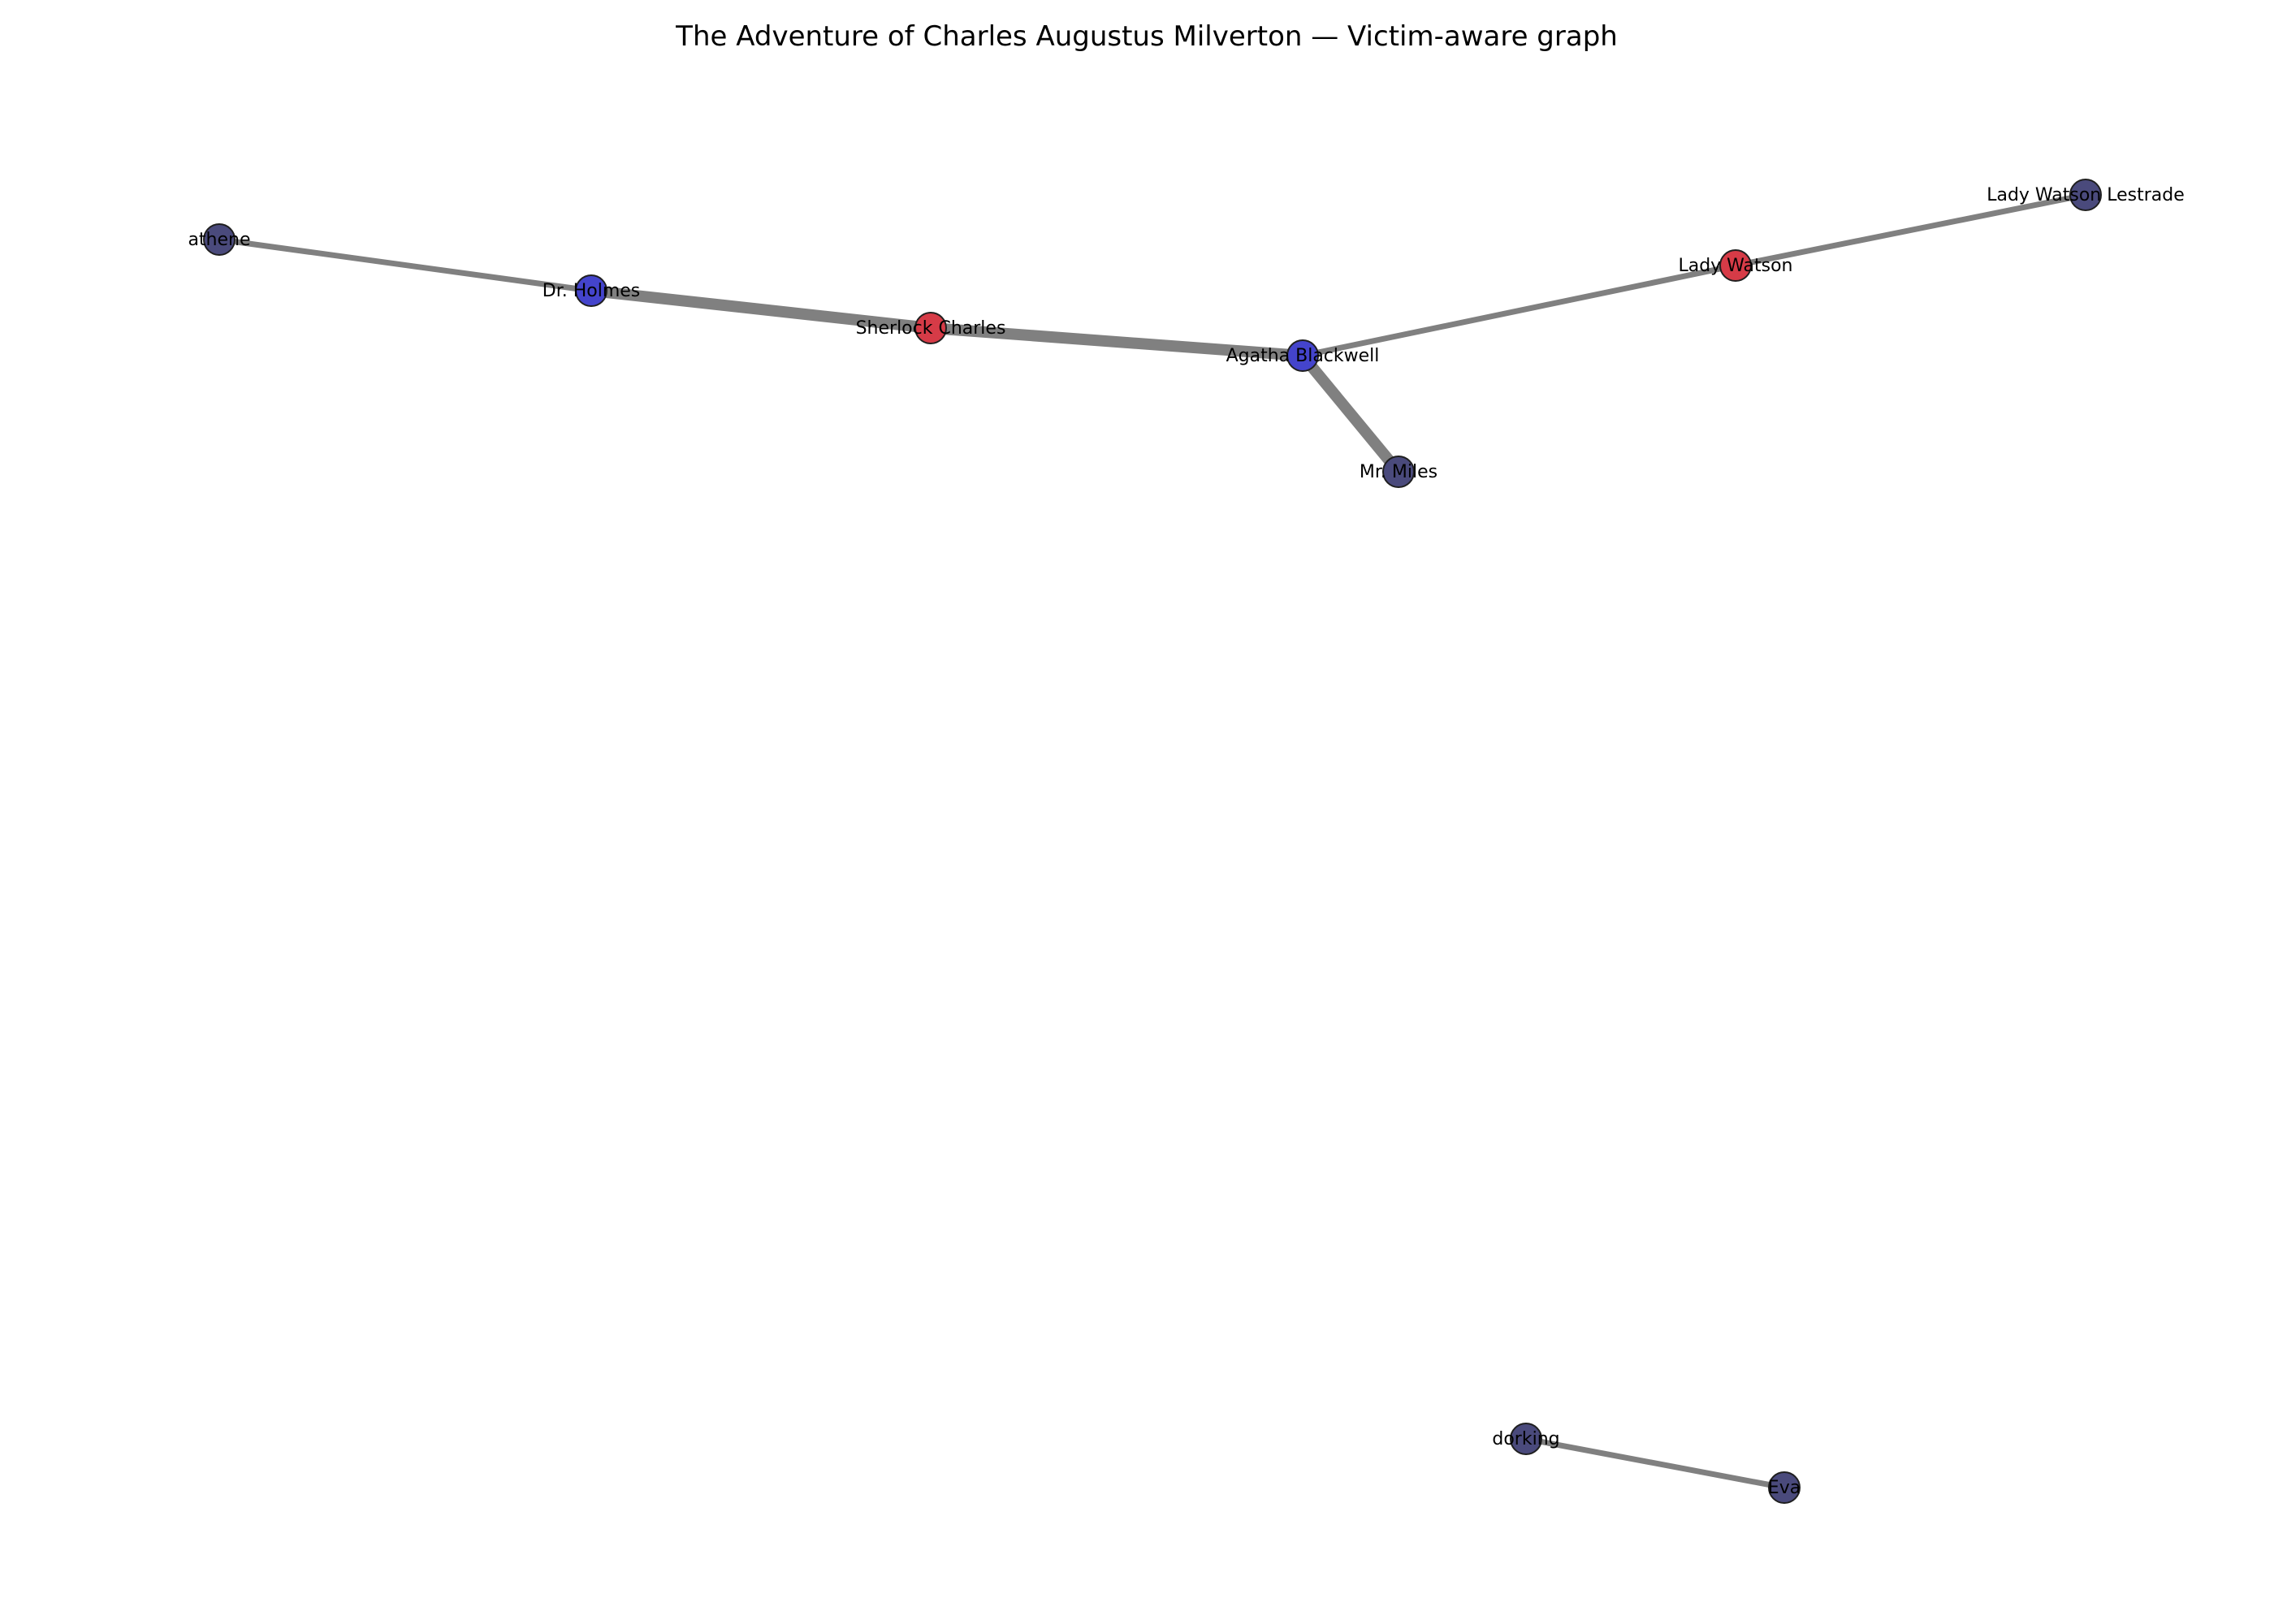 The width and height of the screenshot is (2274, 1624). I want to click on edge-dr-holmes-sherlock-charles, so click(761, 309).